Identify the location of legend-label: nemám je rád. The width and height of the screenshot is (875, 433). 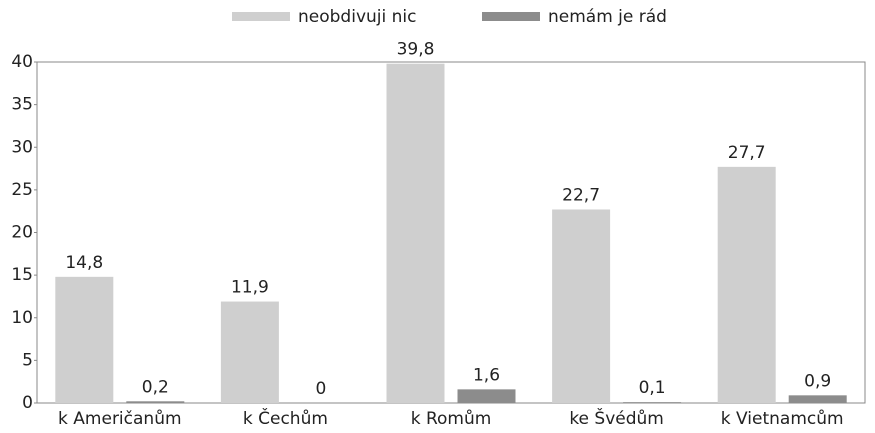
(607, 17).